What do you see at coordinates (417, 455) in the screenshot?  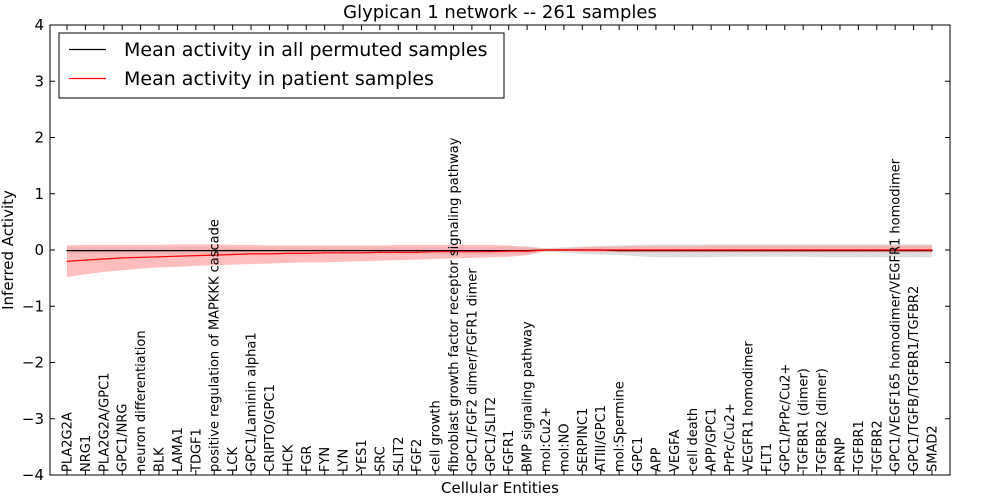 I see `x-tick-label: FGF2` at bounding box center [417, 455].